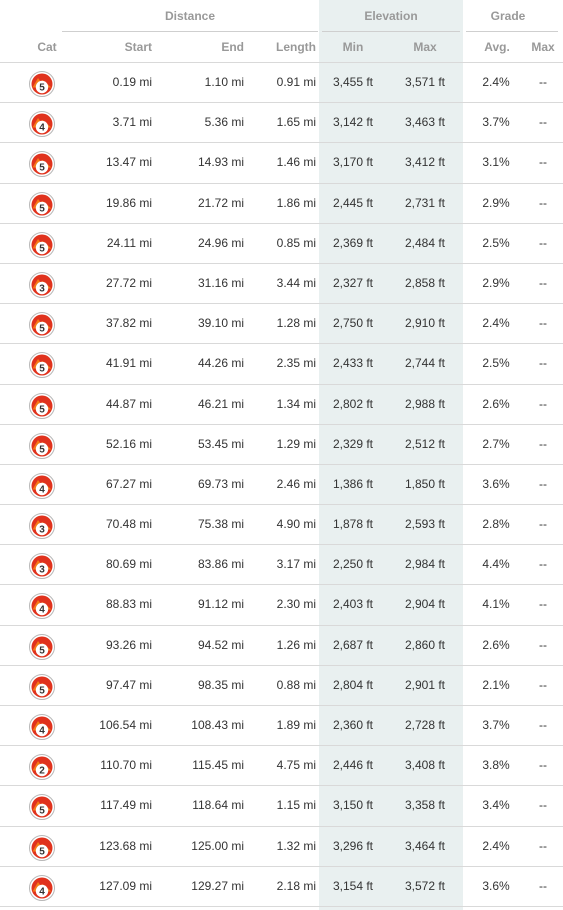 Image resolution: width=563 pixels, height=910 pixels. What do you see at coordinates (296, 363) in the screenshot?
I see `cell-length: 2.35 mi` at bounding box center [296, 363].